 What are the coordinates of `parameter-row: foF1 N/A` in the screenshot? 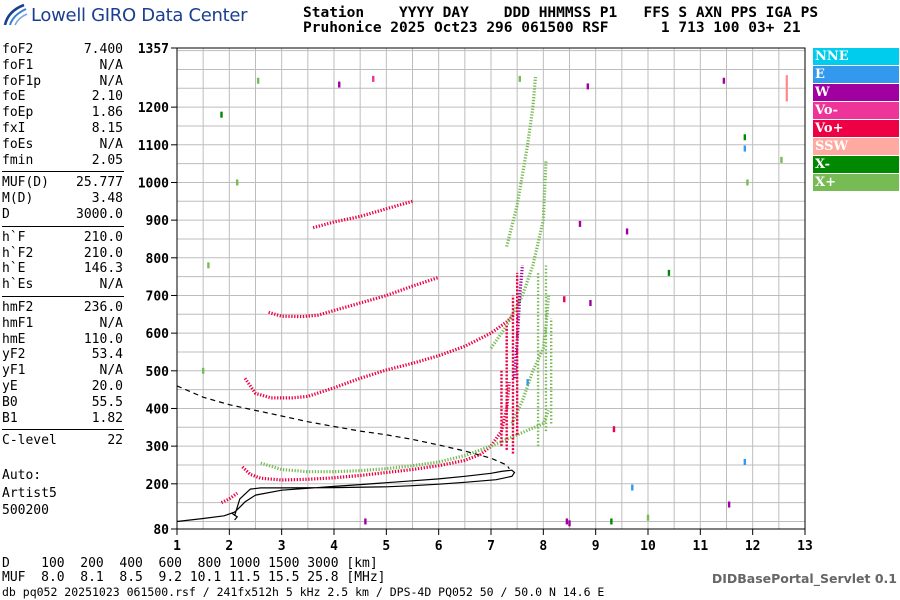 It's located at (63, 66).